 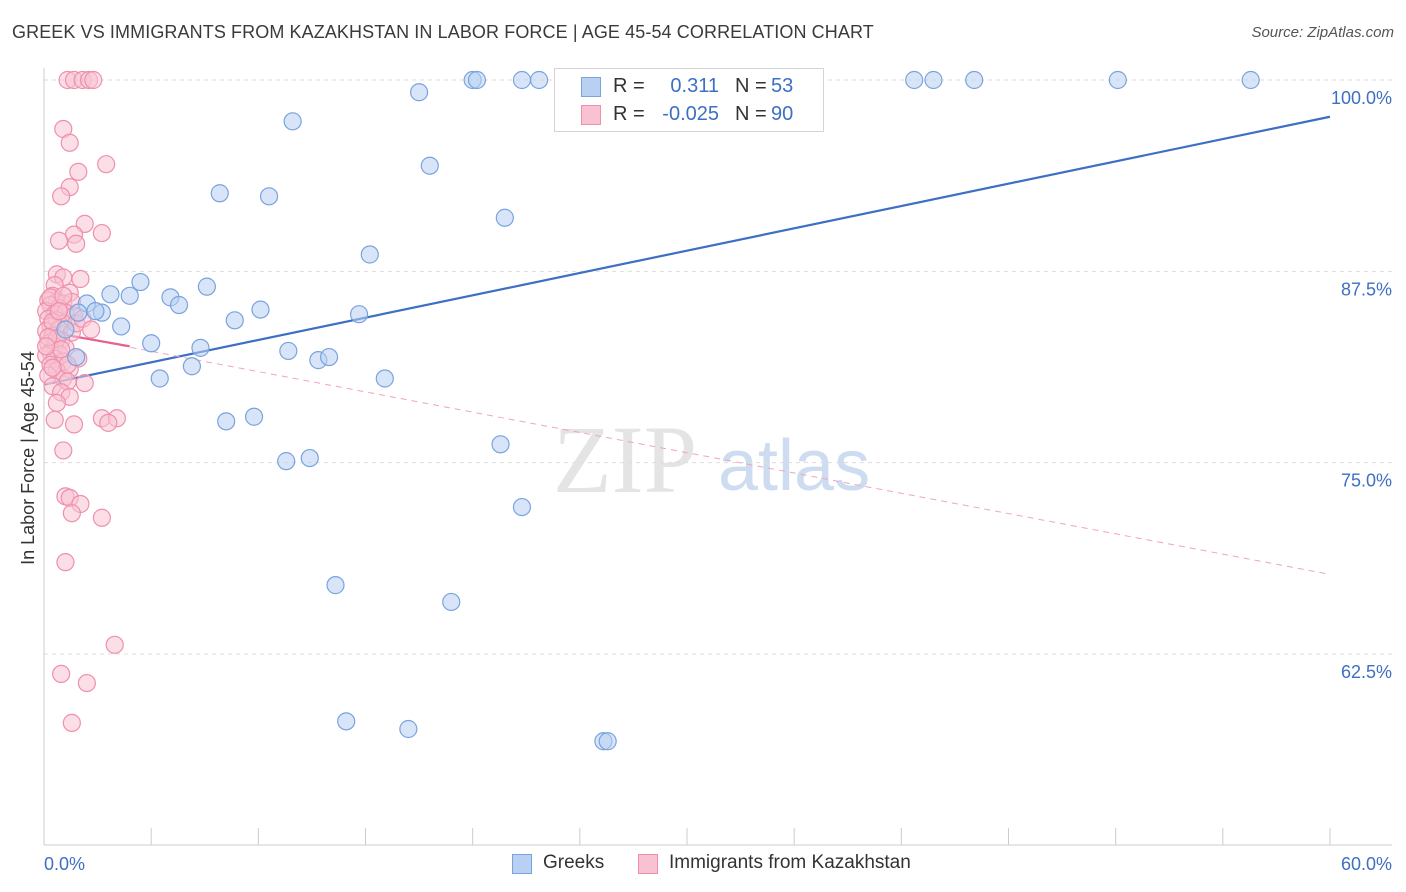 What do you see at coordinates (782, 86) in the screenshot?
I see `legend-n-value-greeks: 53` at bounding box center [782, 86].